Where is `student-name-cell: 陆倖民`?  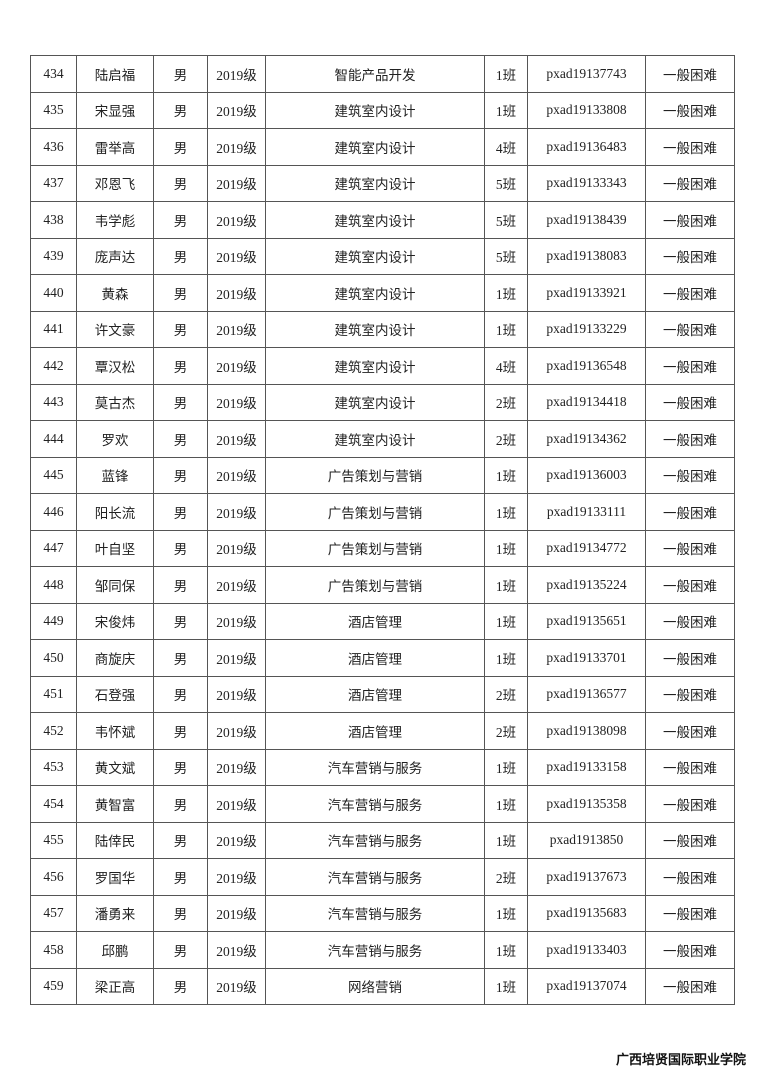
student-name-cell: 陆倖民 is located at coordinates (115, 840).